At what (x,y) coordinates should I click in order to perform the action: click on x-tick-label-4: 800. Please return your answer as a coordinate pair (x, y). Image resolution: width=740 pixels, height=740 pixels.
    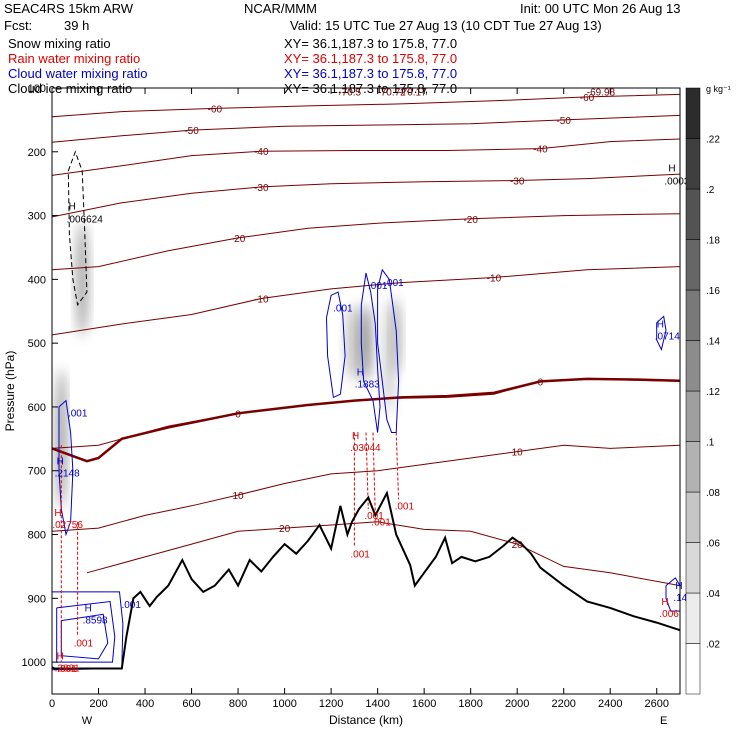
    Looking at the image, I should click on (238, 704).